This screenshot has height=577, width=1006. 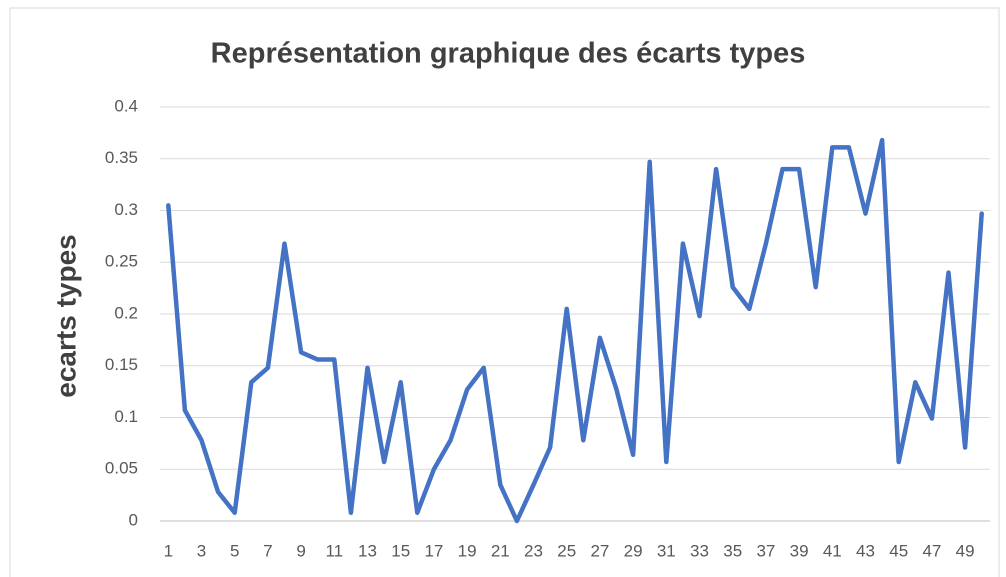 I want to click on x-tick-label: 43, so click(x=865, y=550).